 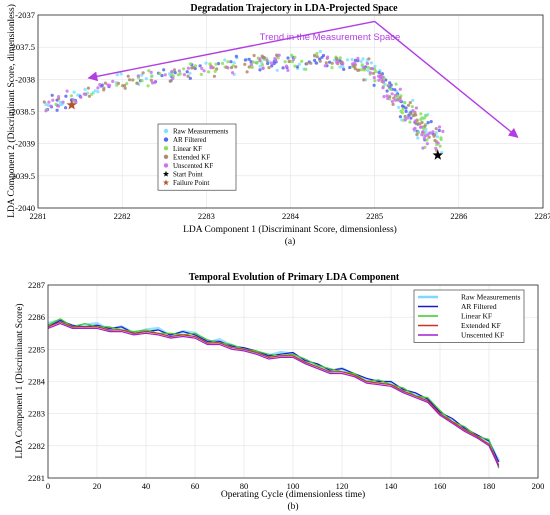 I want to click on chart-a-legend-label: Start Point, so click(x=188, y=175).